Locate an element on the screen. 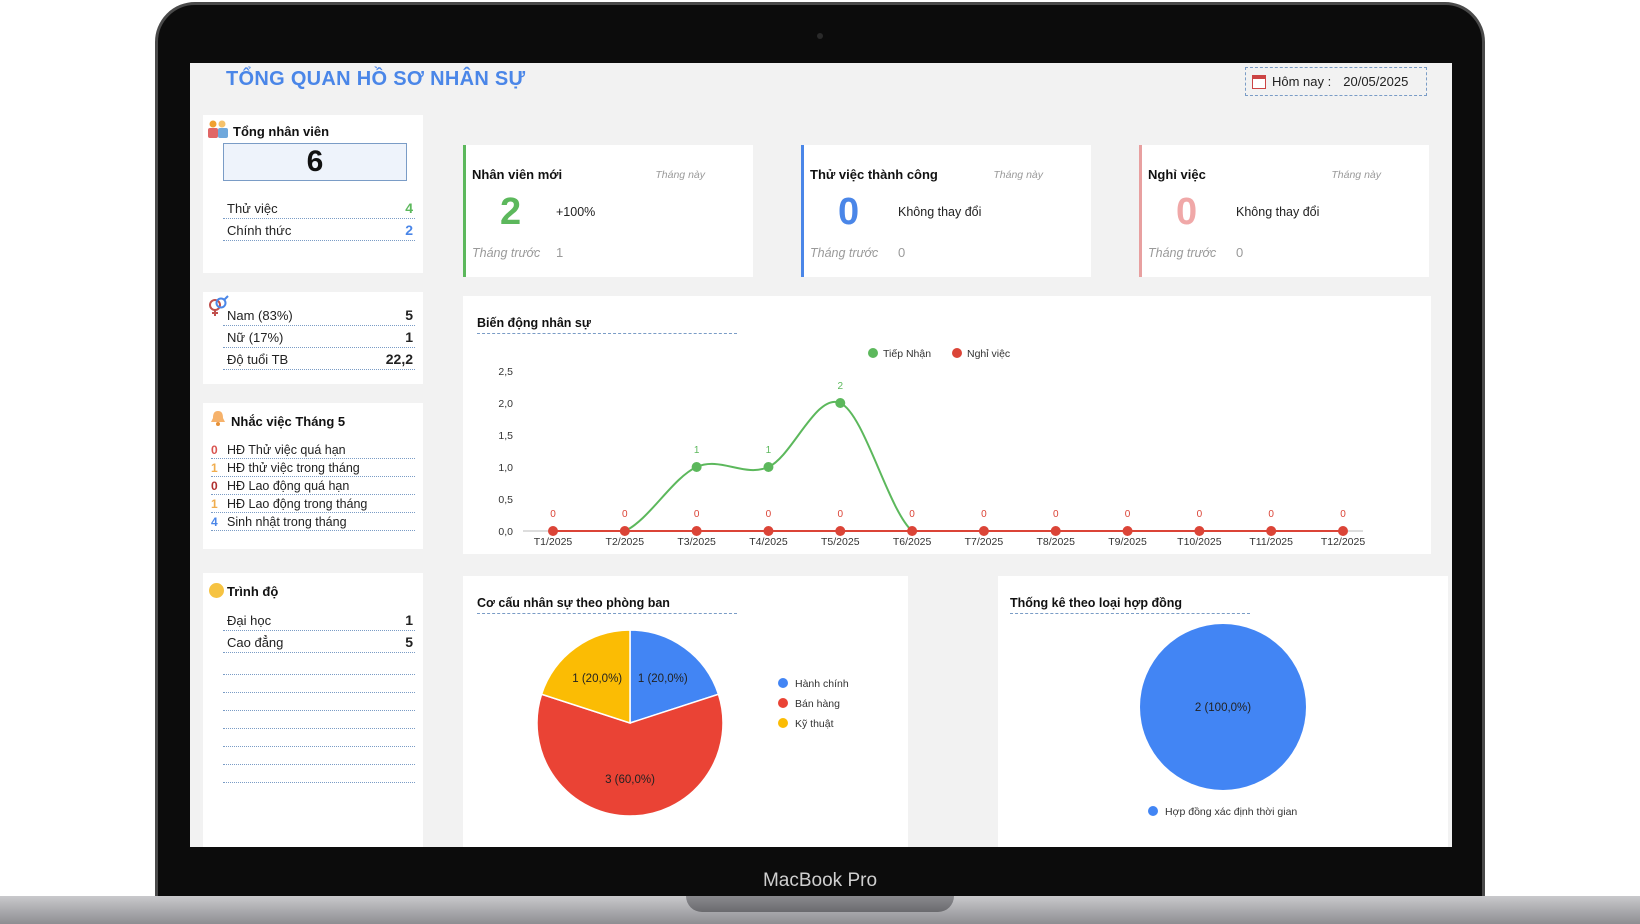 Image resolution: width=1640 pixels, height=924 pixels. gender-row-male: Nam (83%) 5 is located at coordinates (319, 315).